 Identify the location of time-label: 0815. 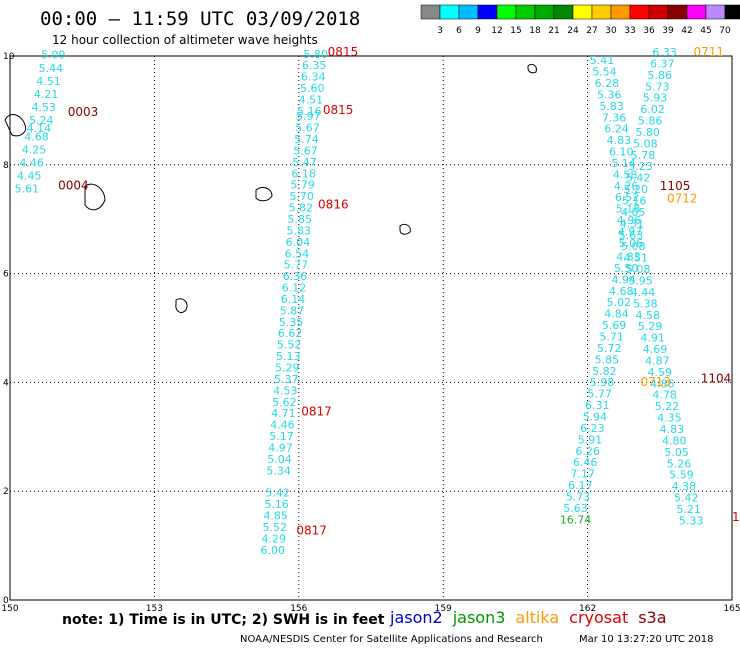
(338, 110).